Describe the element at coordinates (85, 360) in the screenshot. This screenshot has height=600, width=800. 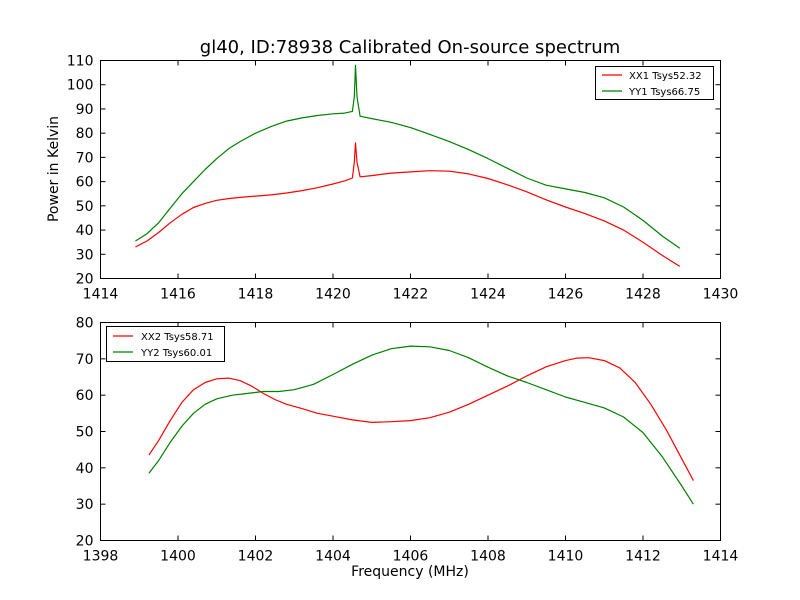
I see `bottom-y-tick-label: 70` at that location.